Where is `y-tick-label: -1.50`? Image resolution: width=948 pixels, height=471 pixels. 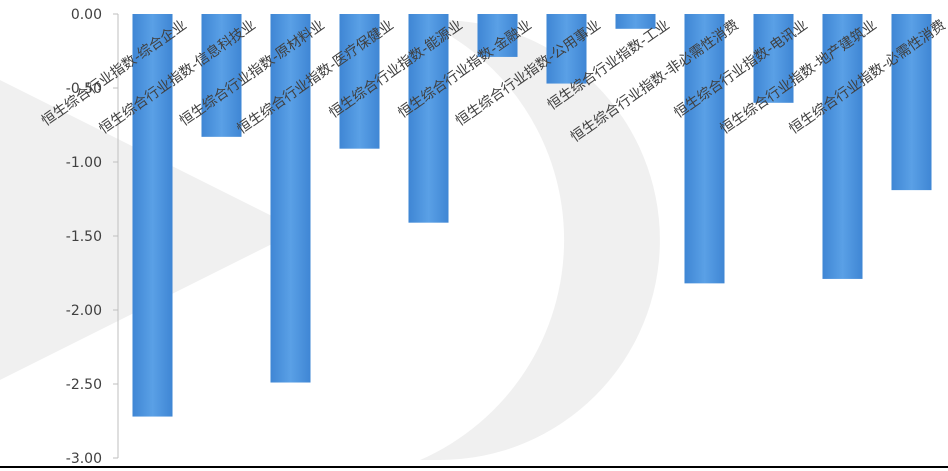
y-tick-label: -1.50 is located at coordinates (84, 237).